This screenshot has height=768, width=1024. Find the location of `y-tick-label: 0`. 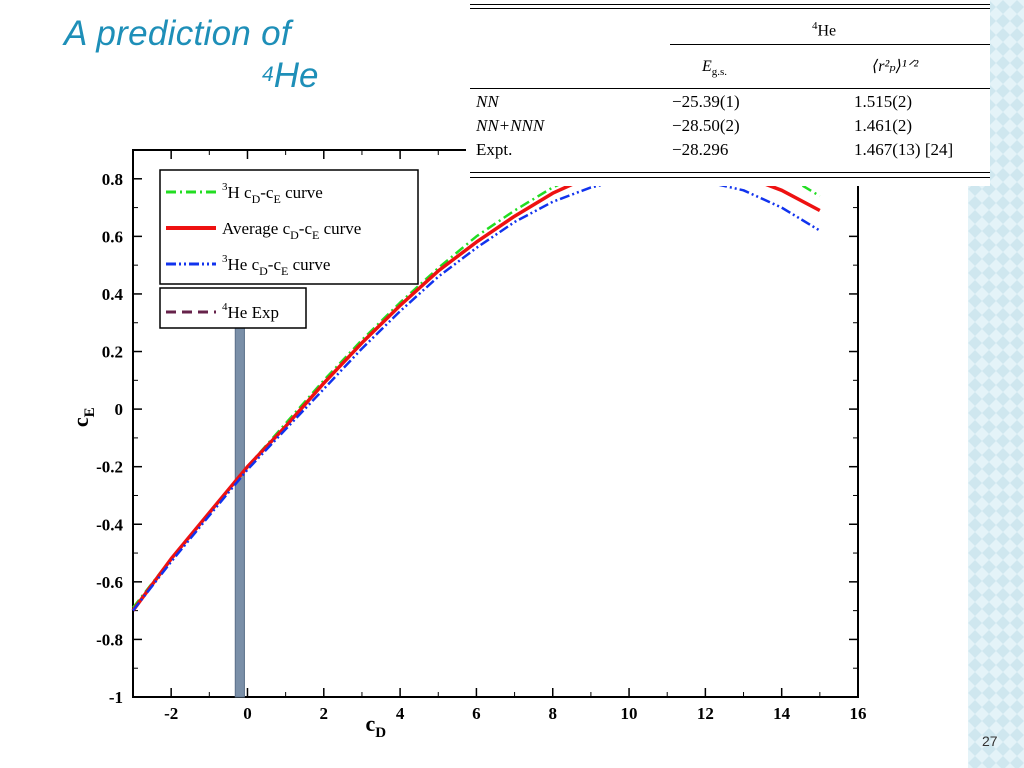

y-tick-label: 0 is located at coordinates (119, 409).